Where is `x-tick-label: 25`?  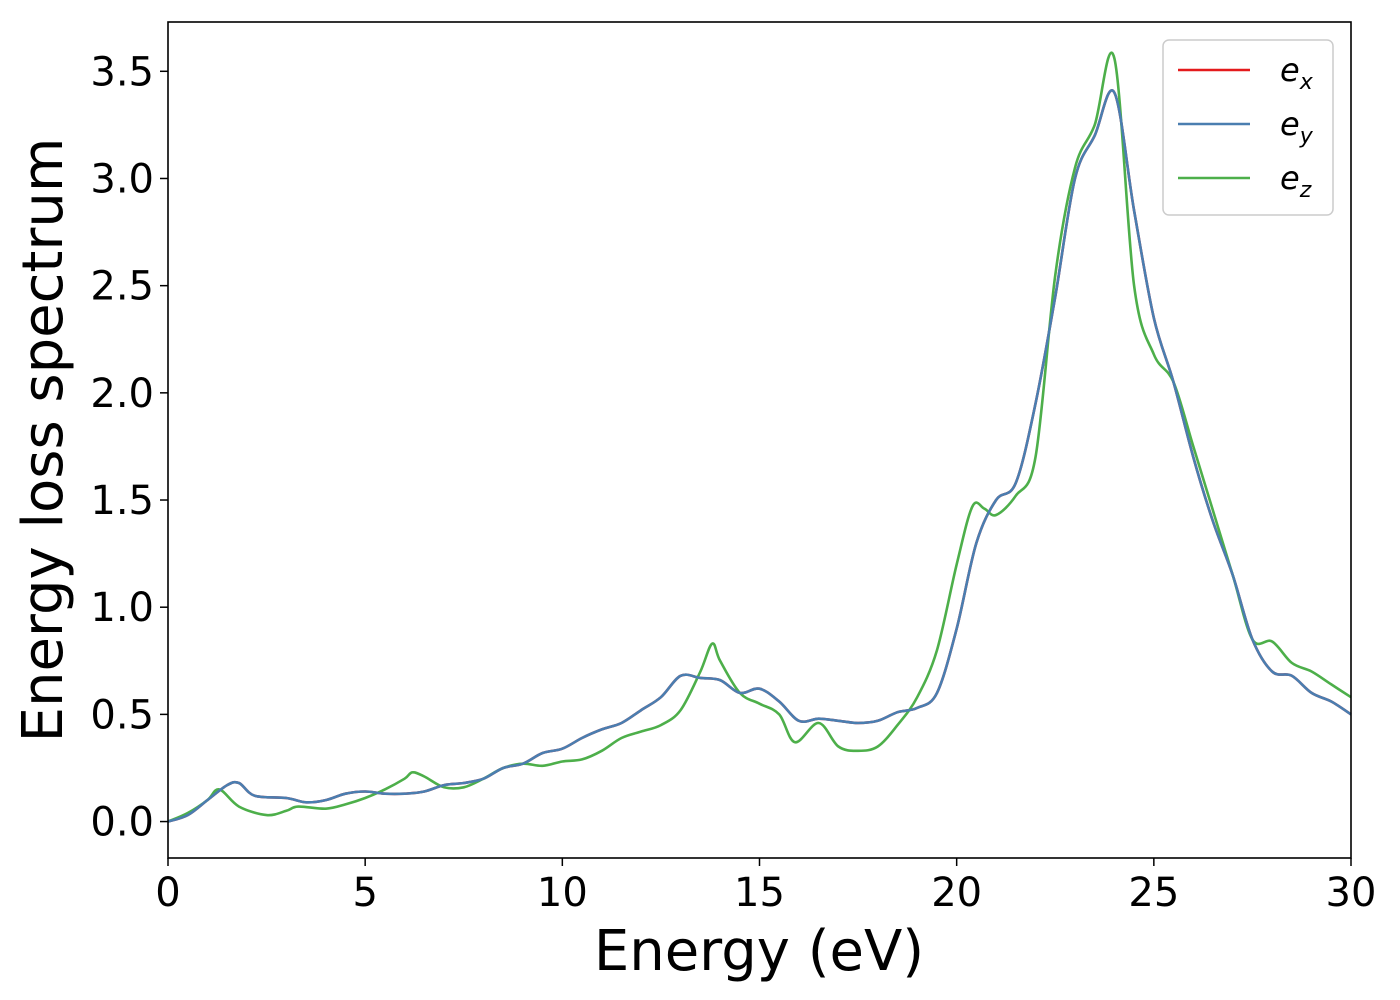 x-tick-label: 25 is located at coordinates (1153, 893).